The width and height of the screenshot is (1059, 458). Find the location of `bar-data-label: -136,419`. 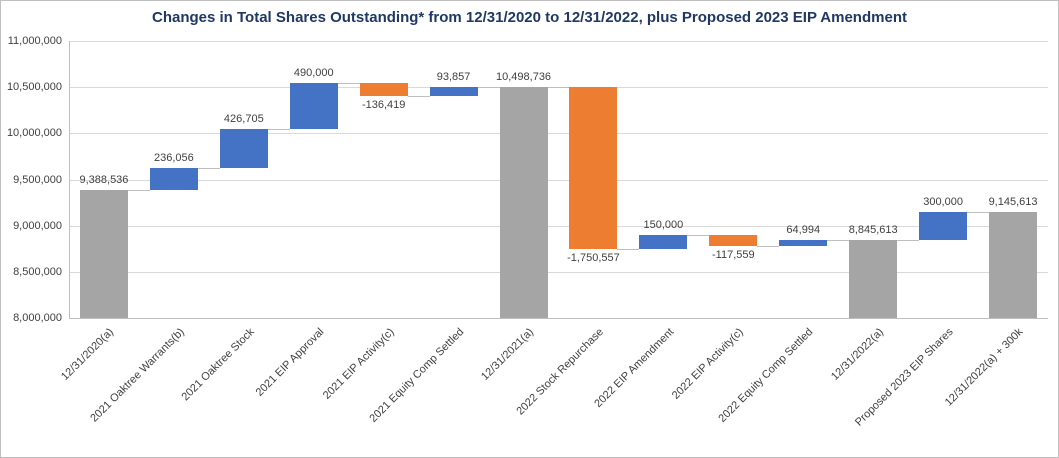

bar-data-label: -136,419 is located at coordinates (383, 104).